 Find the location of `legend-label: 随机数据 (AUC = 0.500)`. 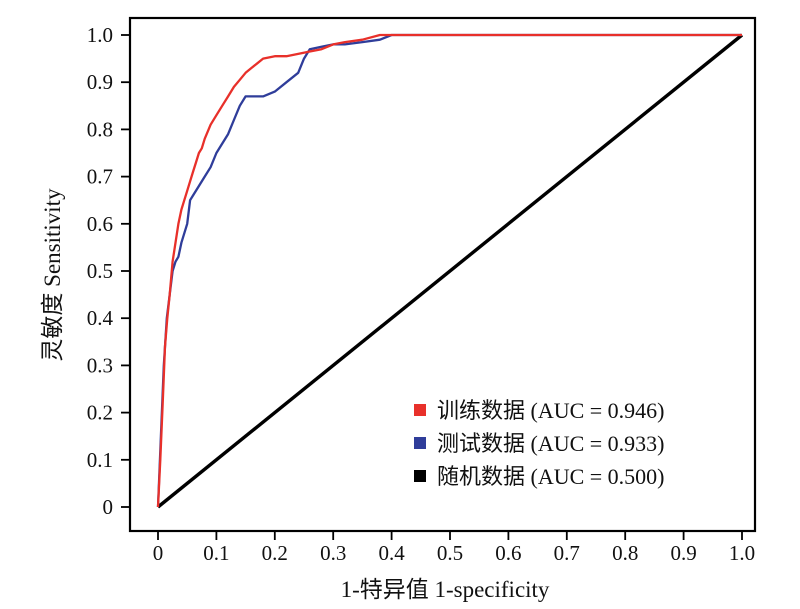

legend-label: 随机数据 (AUC = 0.500) is located at coordinates (551, 476).